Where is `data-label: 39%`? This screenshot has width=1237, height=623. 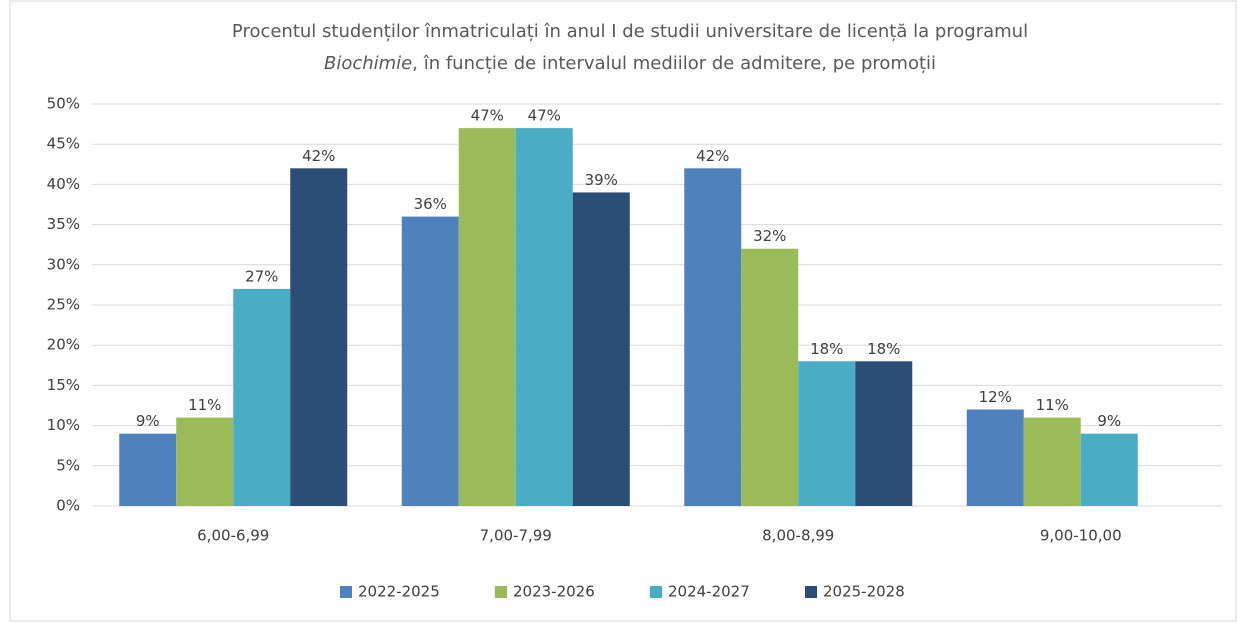
data-label: 39% is located at coordinates (601, 180).